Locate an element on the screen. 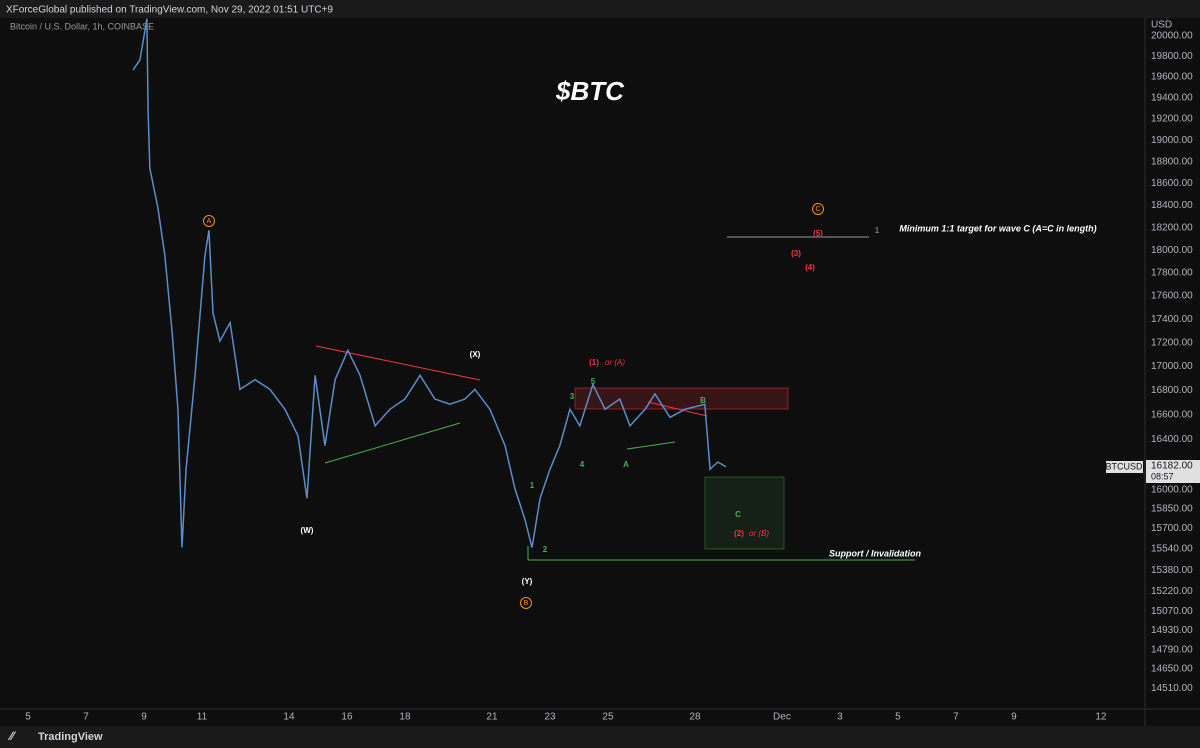 The width and height of the screenshot is (1200, 748). y-tick-label: 14650.00 is located at coordinates (1172, 669).